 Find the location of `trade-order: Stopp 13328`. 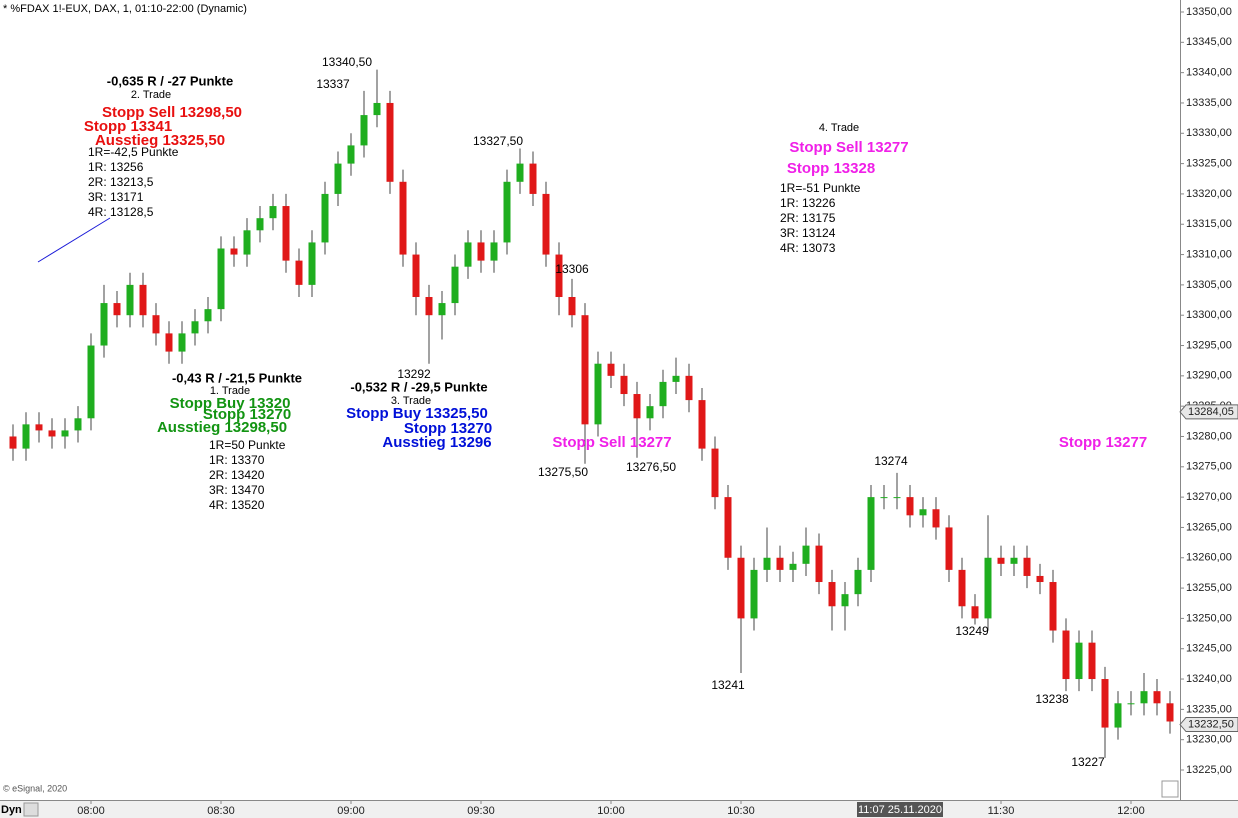

trade-order: Stopp 13328 is located at coordinates (831, 168).